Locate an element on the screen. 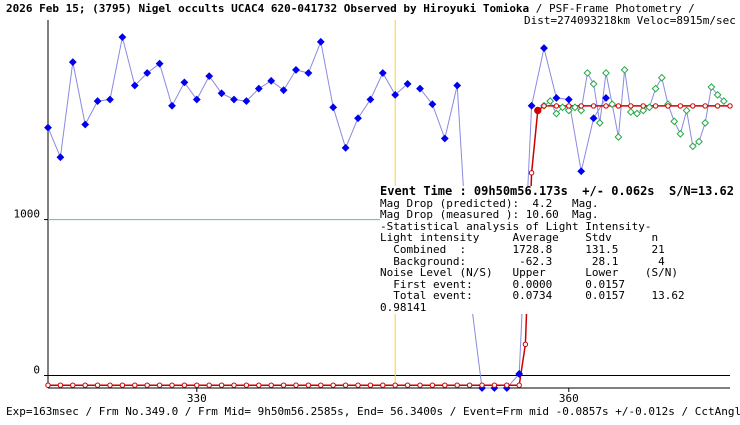  mag-drop-predicted: Mag Drop (predicted): 4.2 Mag. is located at coordinates (489, 203).